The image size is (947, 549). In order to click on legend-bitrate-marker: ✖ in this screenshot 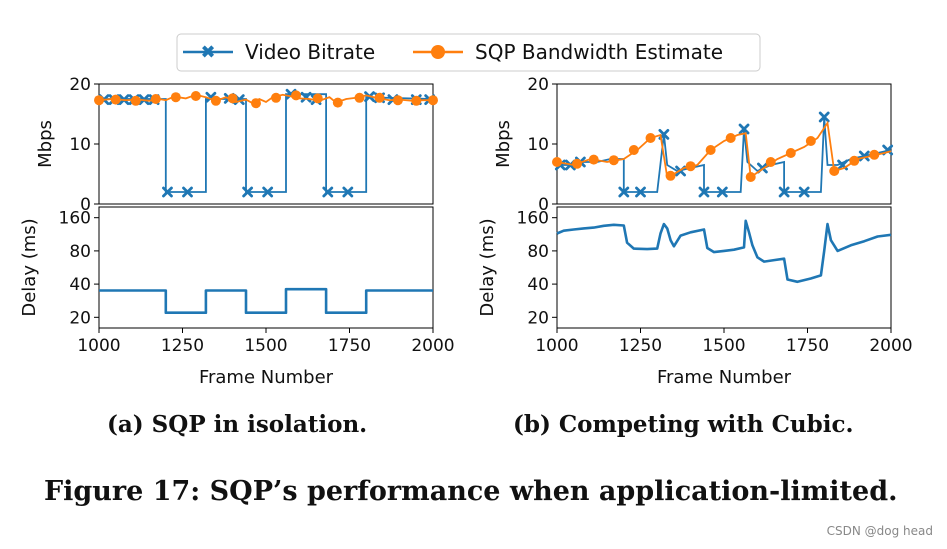, I will do `click(207, 52)`.